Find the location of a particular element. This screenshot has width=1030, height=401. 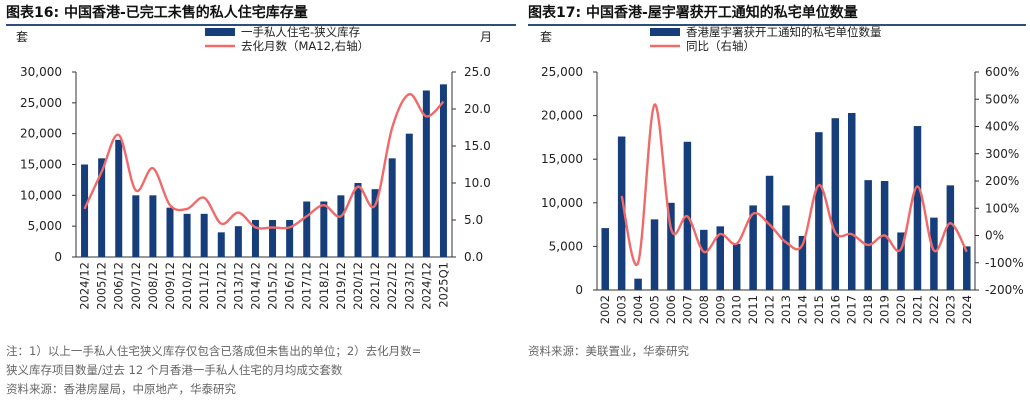

category-label: 2019/12 is located at coordinates (341, 286).